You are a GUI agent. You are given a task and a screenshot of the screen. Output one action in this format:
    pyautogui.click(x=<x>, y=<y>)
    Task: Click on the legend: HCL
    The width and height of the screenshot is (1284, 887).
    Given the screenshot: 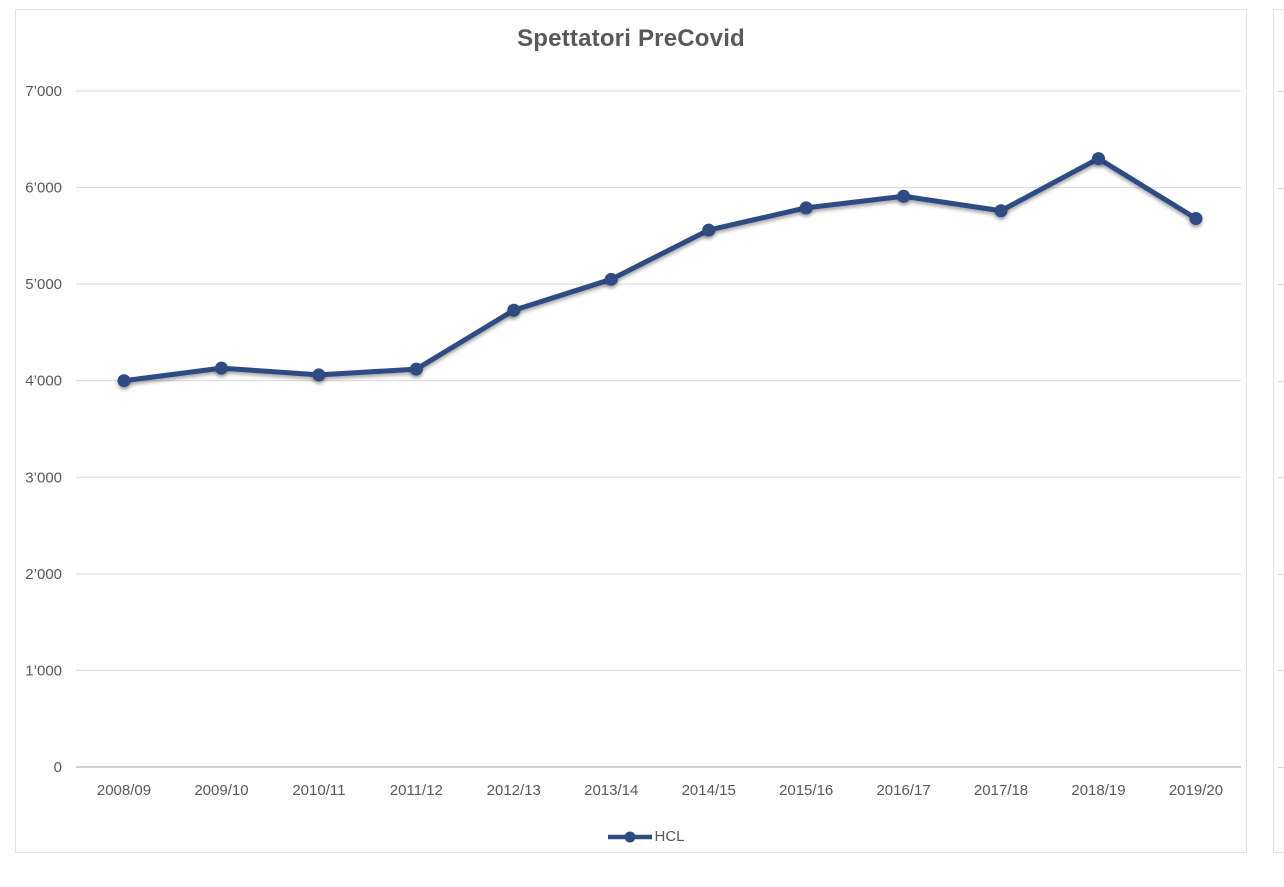 What is the action you would take?
    pyautogui.click(x=631, y=836)
    